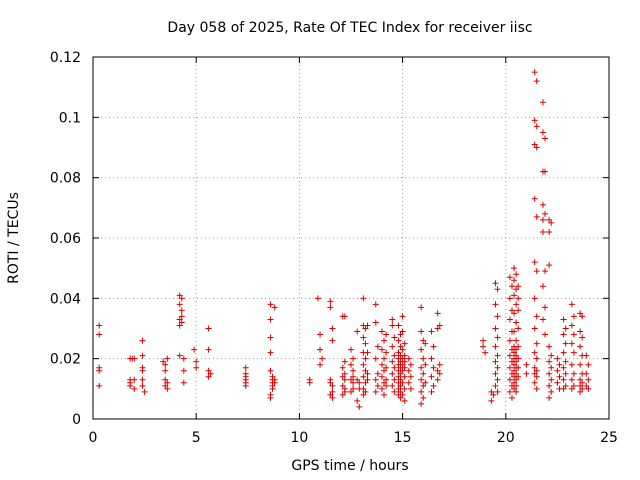 This screenshot has width=640, height=480. Describe the element at coordinates (70, 118) in the screenshot. I see `y-tick-label: 0.1` at that location.